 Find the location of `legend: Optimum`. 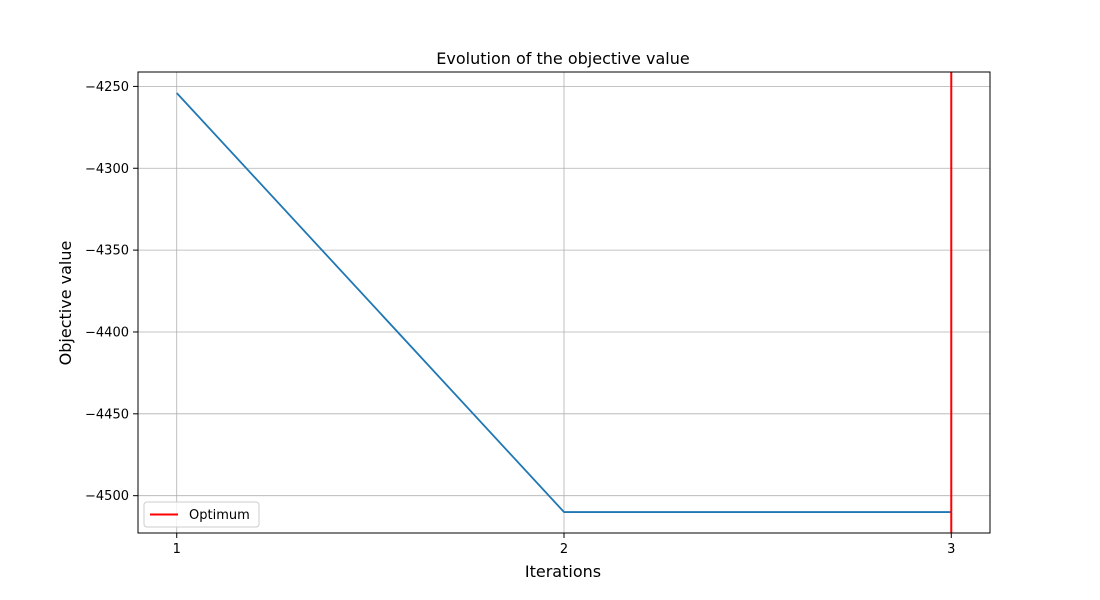

legend: Optimum is located at coordinates (201, 514).